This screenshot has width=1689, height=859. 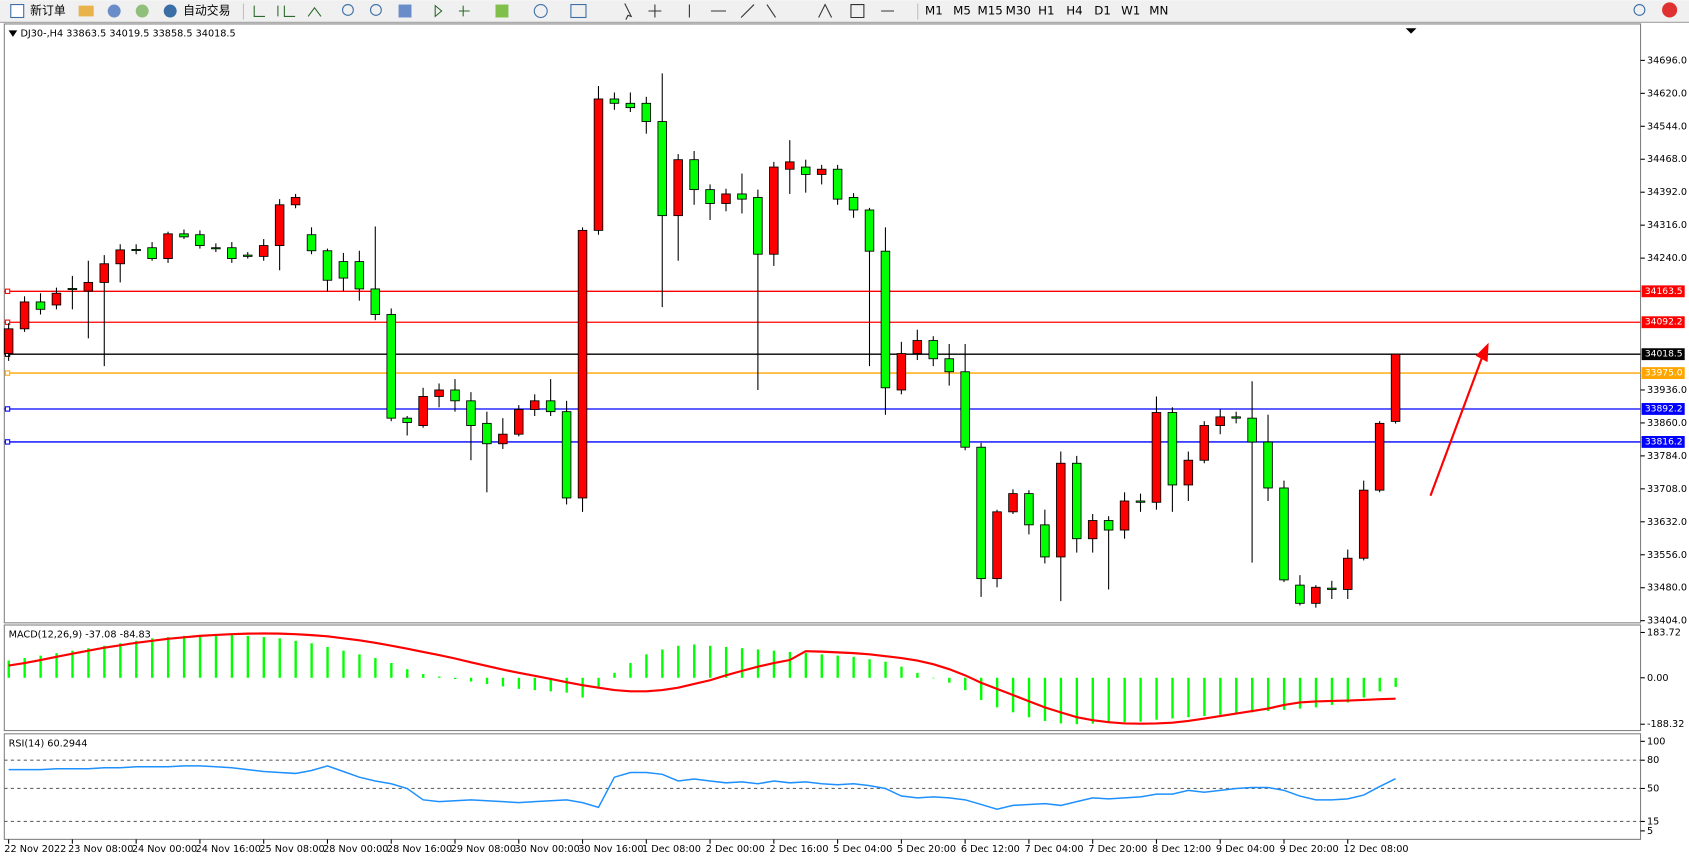 I want to click on indicators-icon, so click(x=502, y=11).